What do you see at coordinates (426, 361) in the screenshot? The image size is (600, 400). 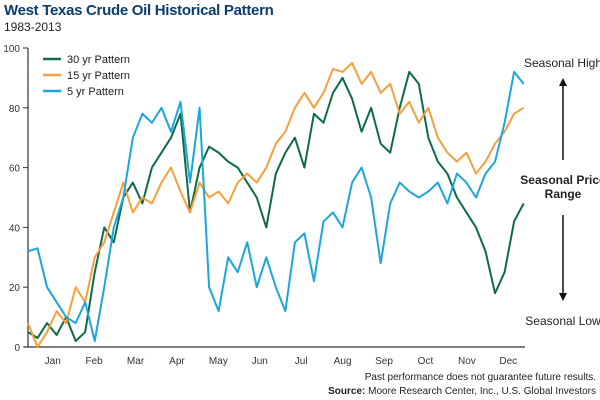 I see `x-tick-label: Oct` at bounding box center [426, 361].